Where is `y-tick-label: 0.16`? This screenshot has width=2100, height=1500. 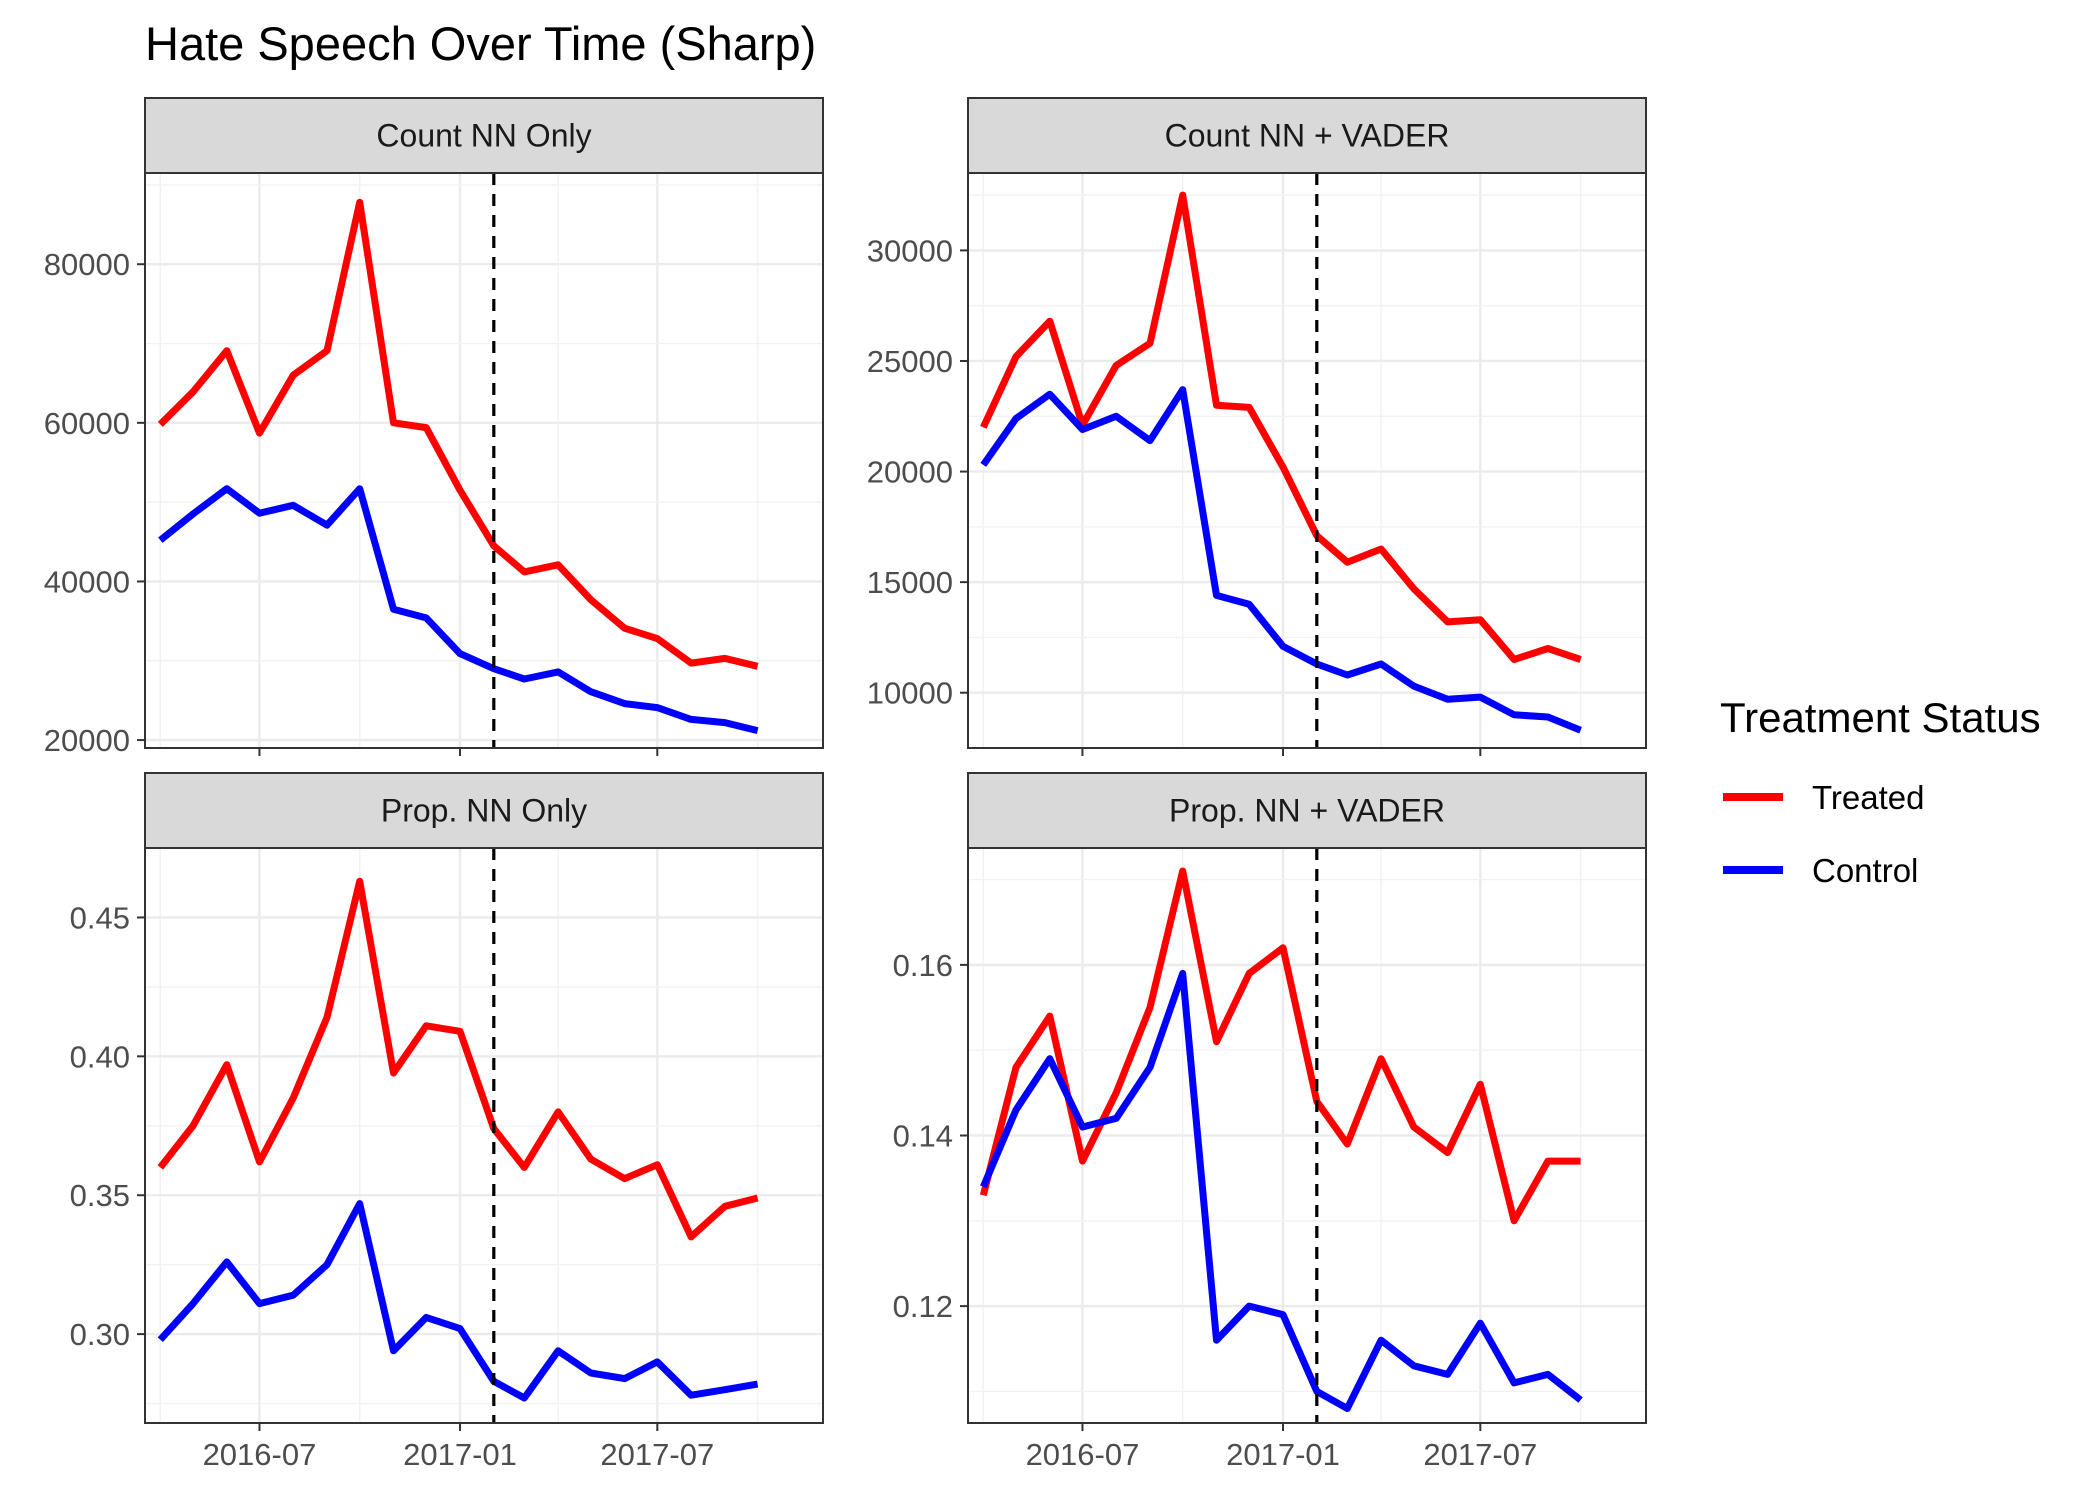 y-tick-label: 0.16 is located at coordinates (923, 965).